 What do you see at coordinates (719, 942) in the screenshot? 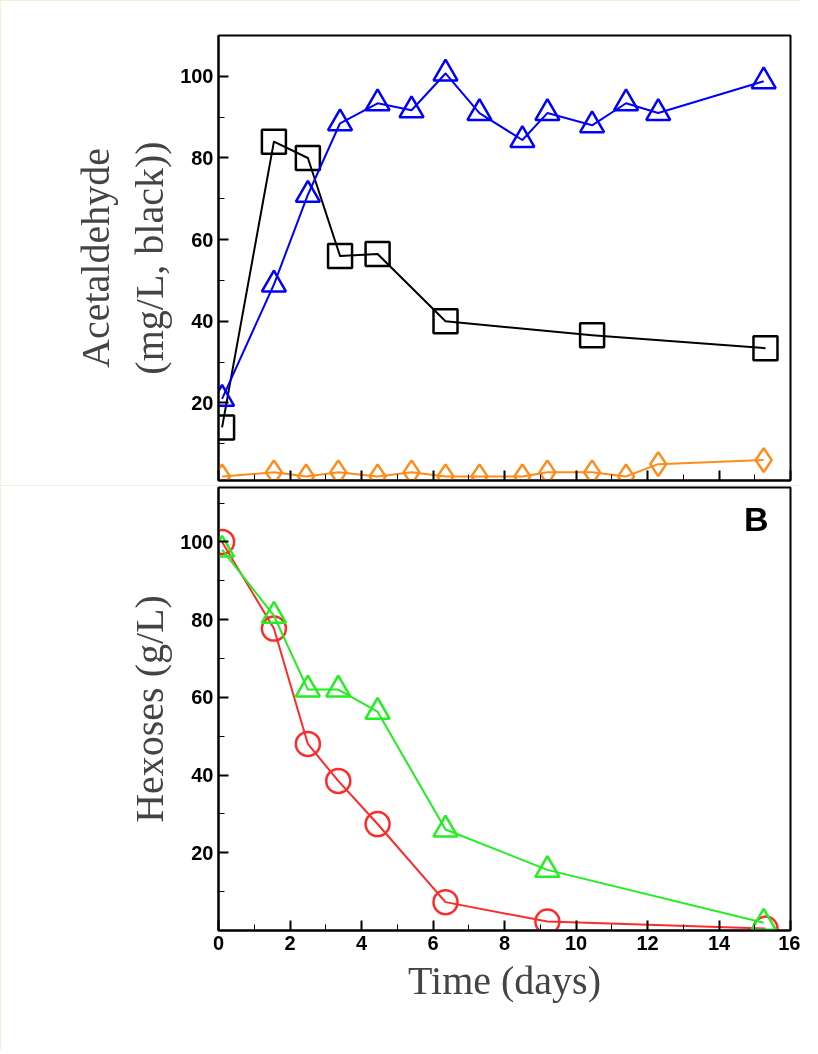
I see `x-tick-label: 14` at bounding box center [719, 942].